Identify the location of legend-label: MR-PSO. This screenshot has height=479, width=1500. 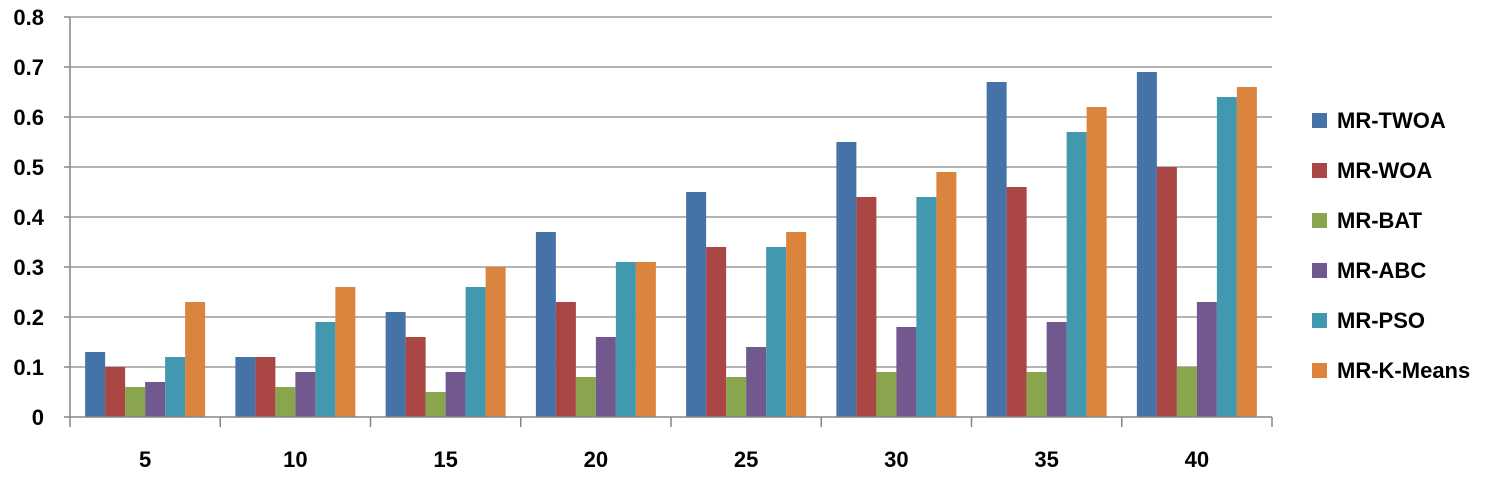
(1381, 320).